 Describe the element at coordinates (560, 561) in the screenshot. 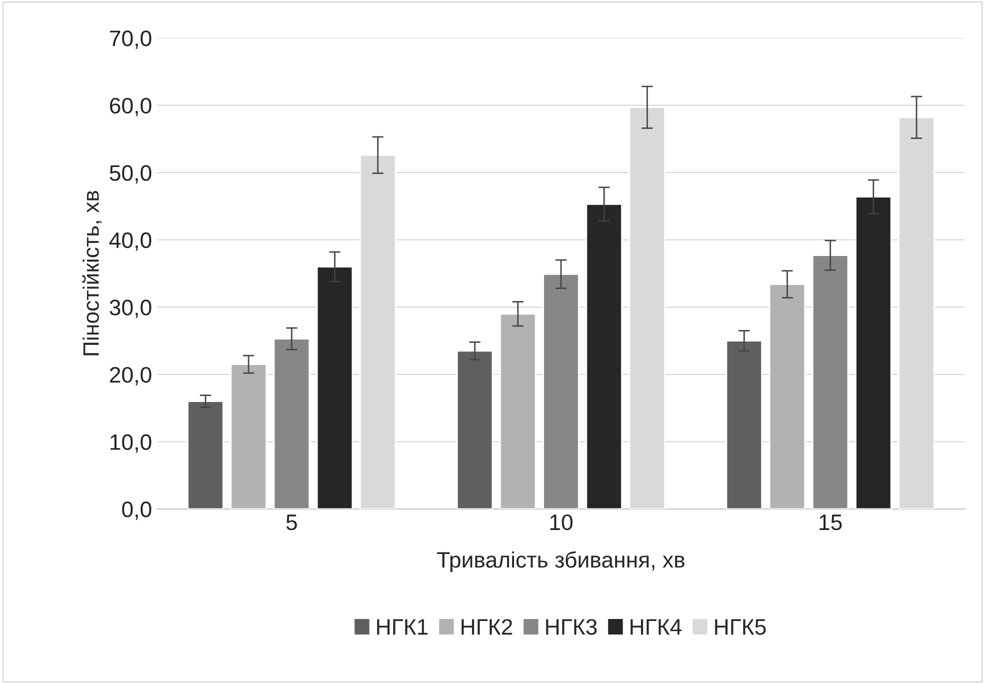

I see `x-axis-title: Тривалість збивання, хв` at that location.